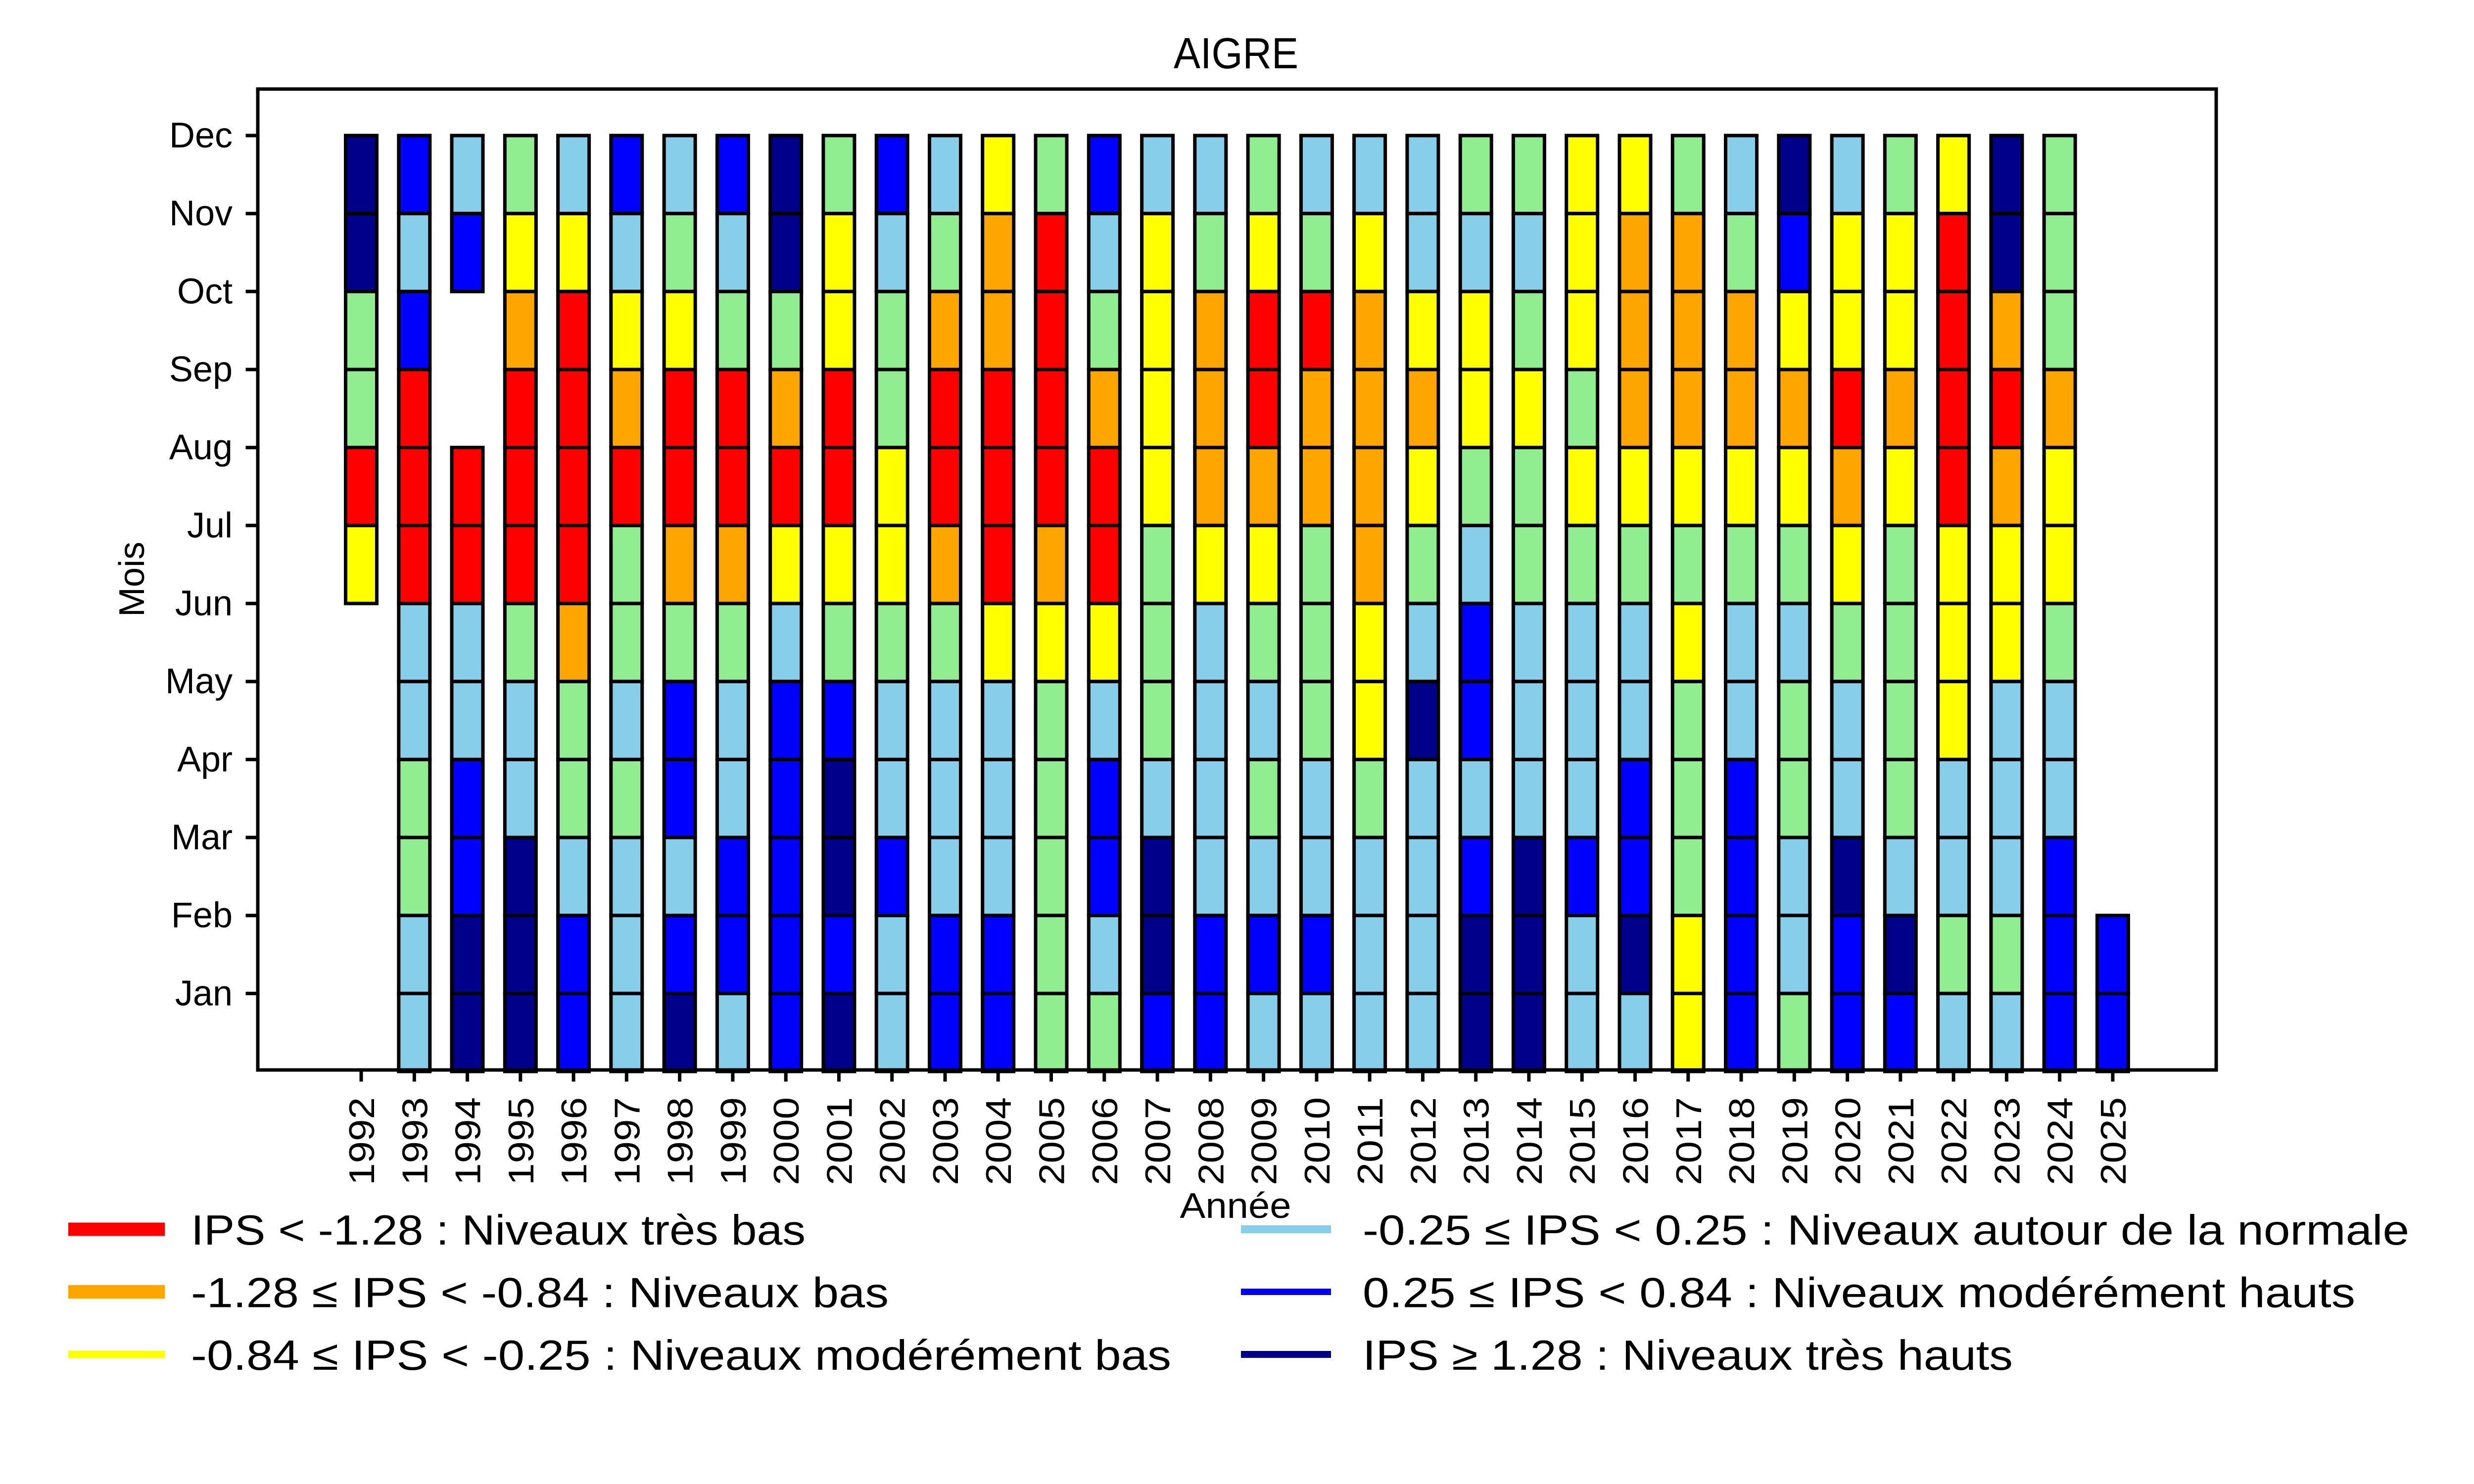  What do you see at coordinates (201, 135) in the screenshot?
I see `svg-text: Dec` at bounding box center [201, 135].